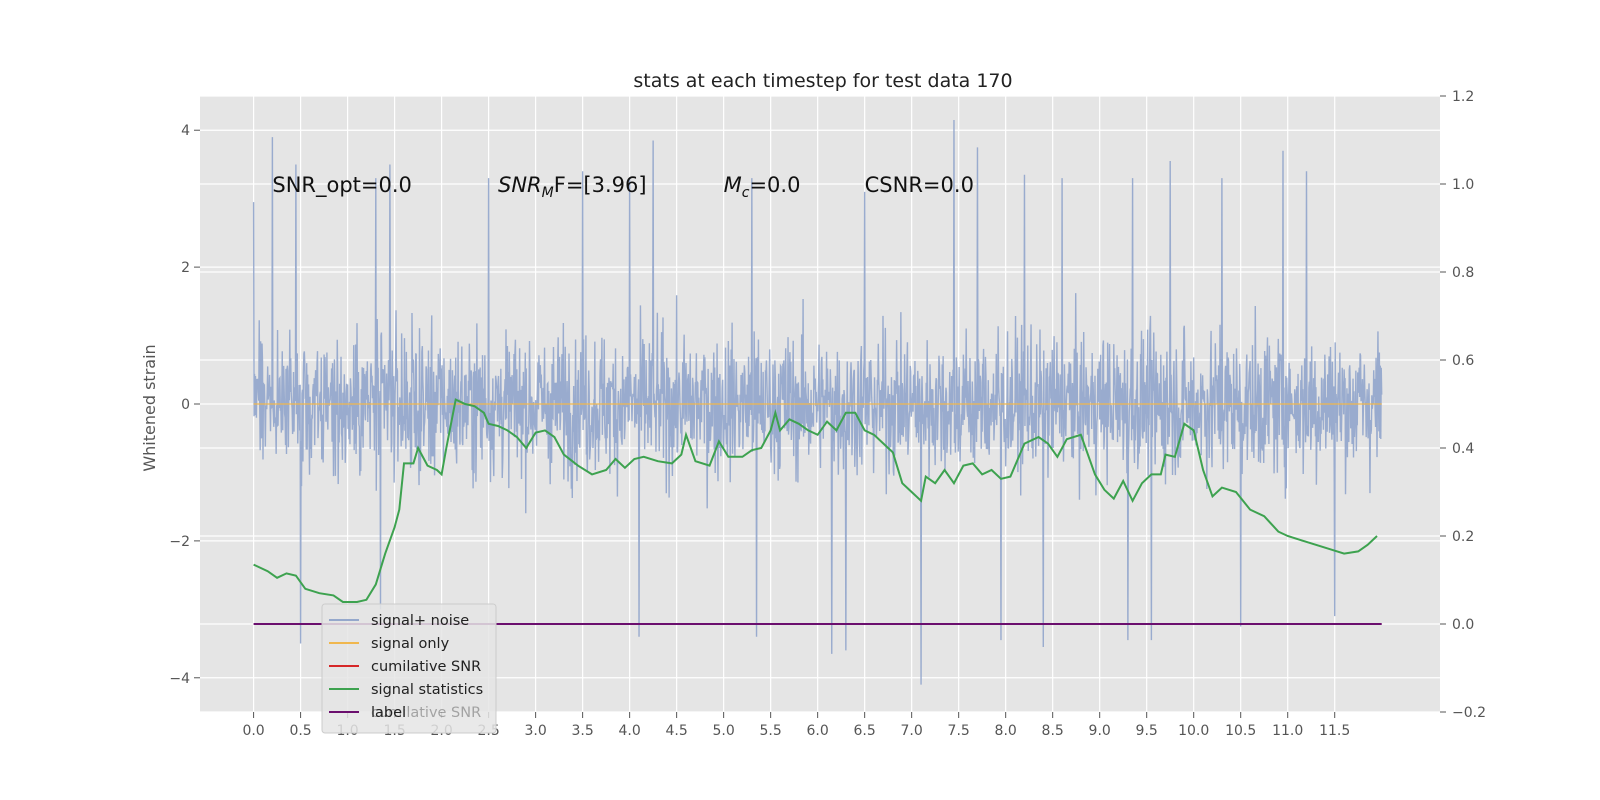 Image resolution: width=1600 pixels, height=800 pixels. I want to click on annotation-mc-sub: c, so click(746, 193).